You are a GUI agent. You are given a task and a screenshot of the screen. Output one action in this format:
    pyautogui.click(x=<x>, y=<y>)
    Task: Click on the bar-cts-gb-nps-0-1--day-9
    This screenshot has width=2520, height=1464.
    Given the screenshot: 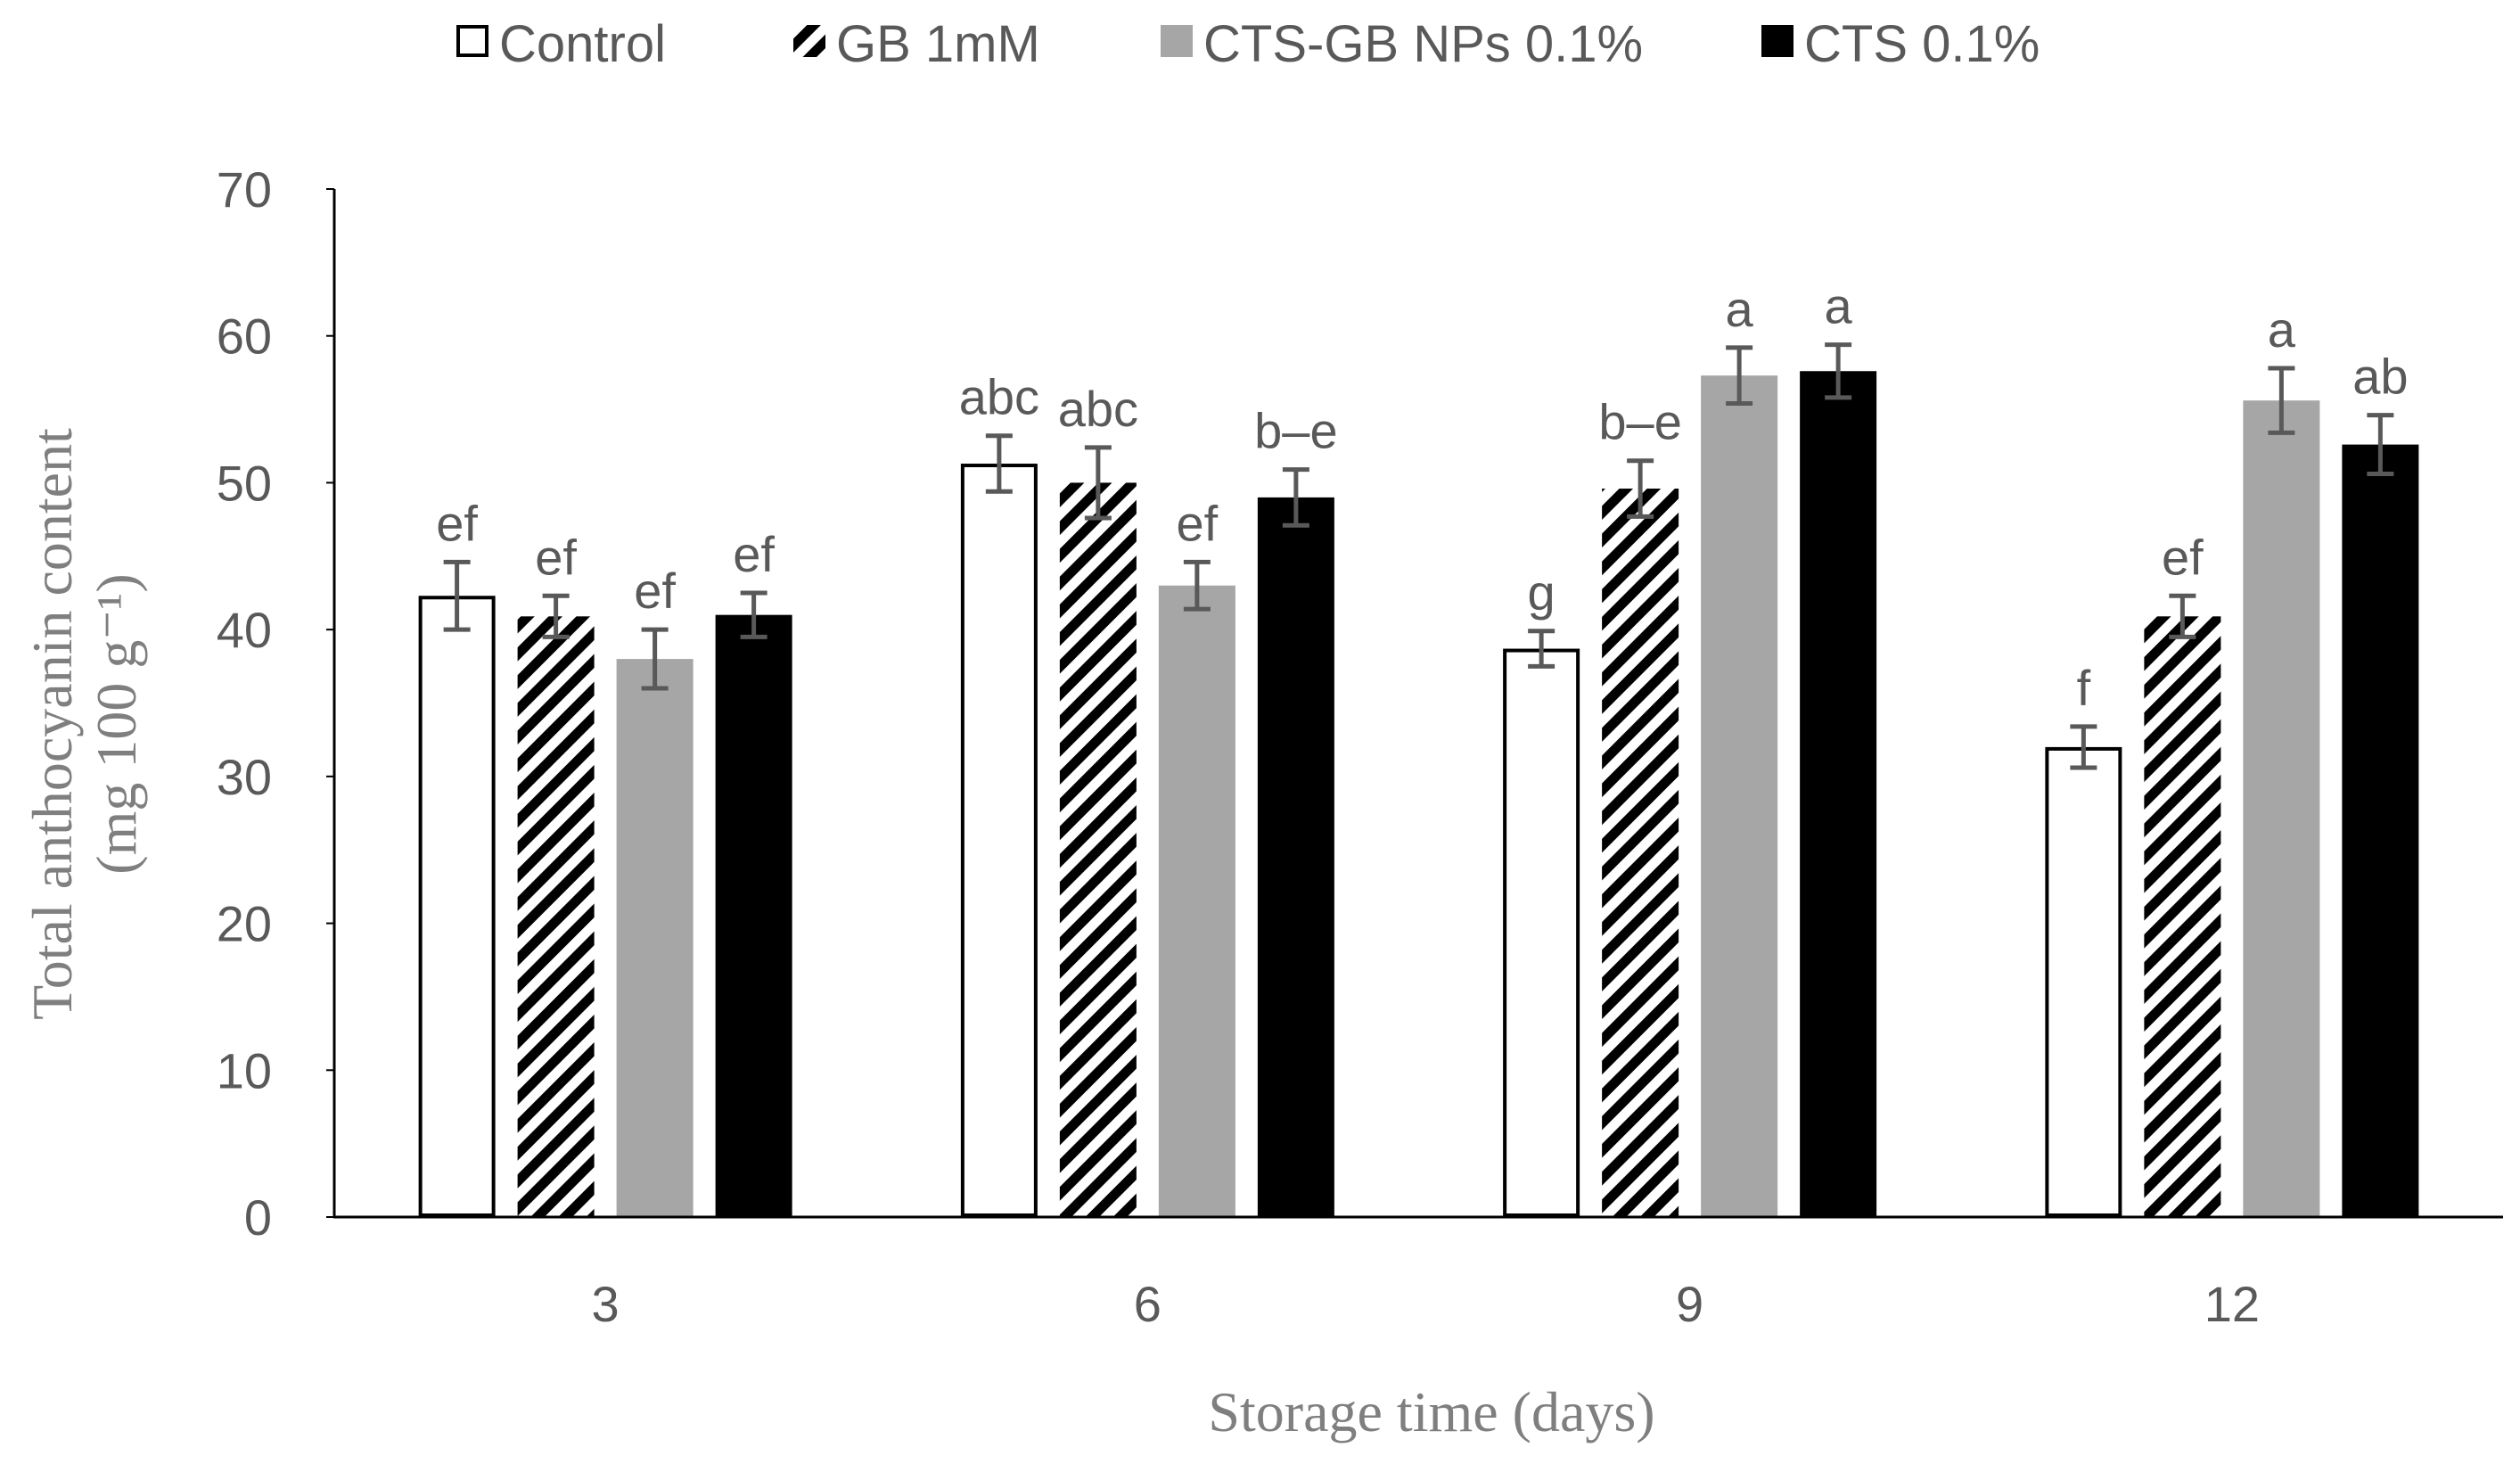 What is the action you would take?
    pyautogui.click(x=1739, y=796)
    